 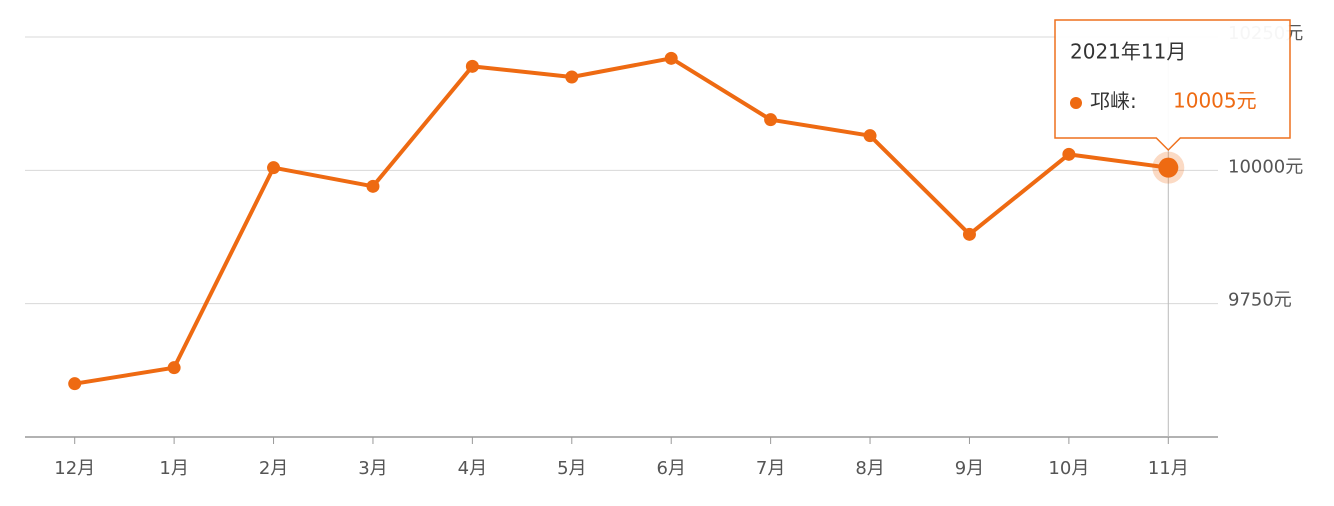 What do you see at coordinates (1168, 468) in the screenshot?
I see `x-tick-label: 11月` at bounding box center [1168, 468].